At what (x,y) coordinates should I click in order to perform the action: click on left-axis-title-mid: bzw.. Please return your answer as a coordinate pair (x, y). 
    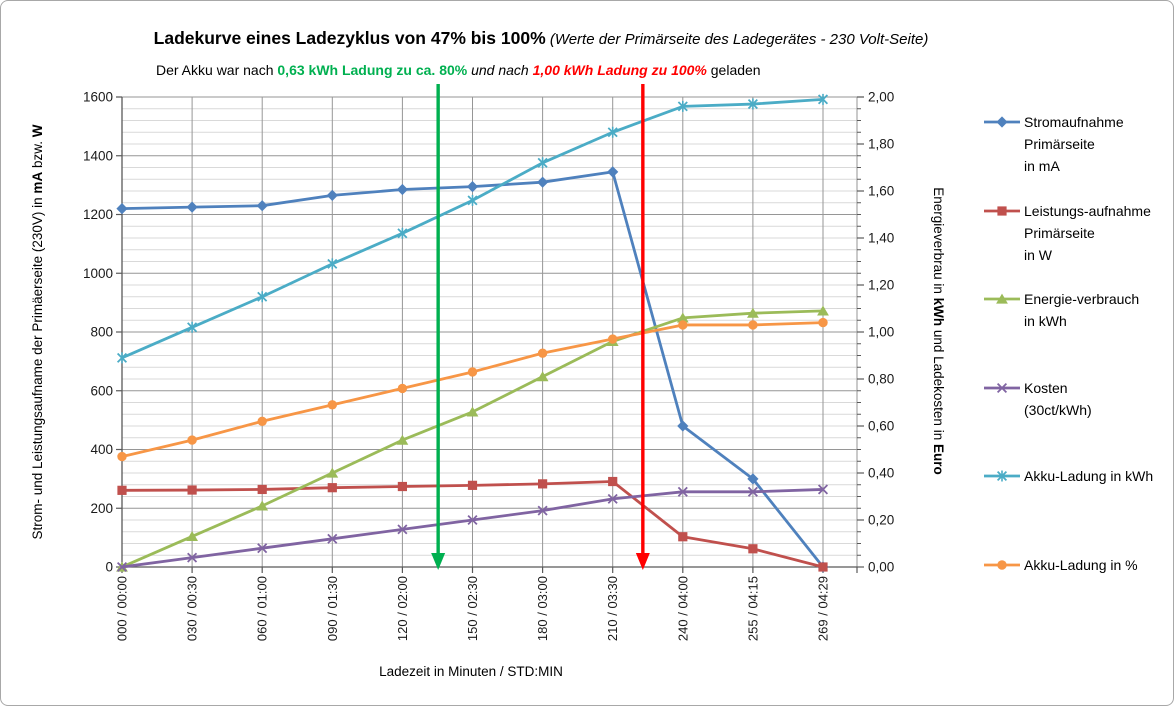
    Looking at the image, I should click on (37, 154).